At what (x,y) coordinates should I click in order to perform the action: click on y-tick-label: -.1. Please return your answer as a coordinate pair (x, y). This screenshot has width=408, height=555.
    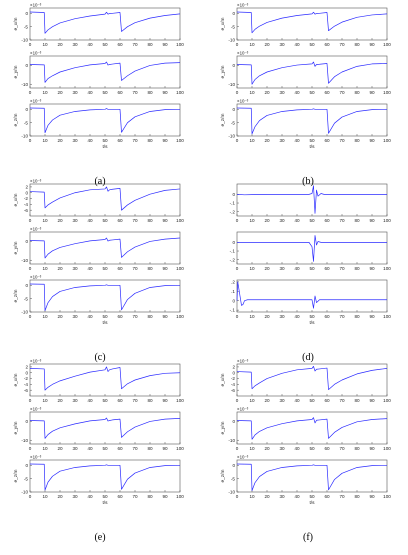
    Looking at the image, I should click on (233, 310).